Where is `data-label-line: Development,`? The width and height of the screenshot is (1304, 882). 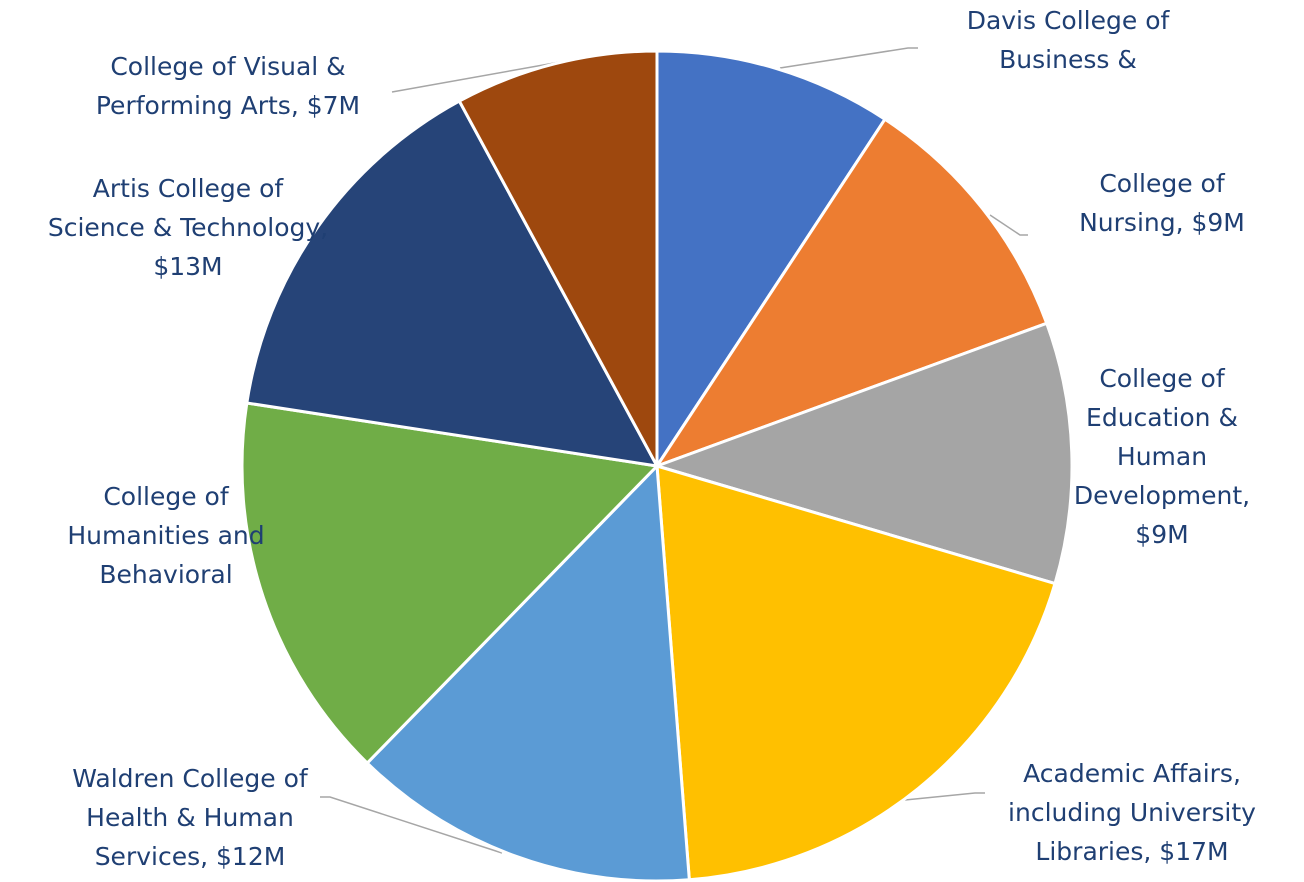 data-label-line: Development, is located at coordinates (1162, 495).